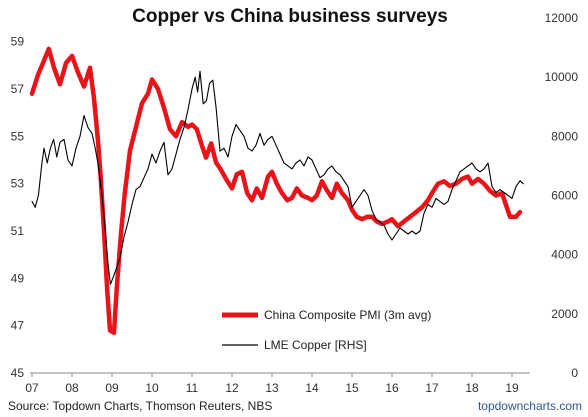 The image size is (588, 417). I want to click on x-tick-label: 14, so click(312, 388).